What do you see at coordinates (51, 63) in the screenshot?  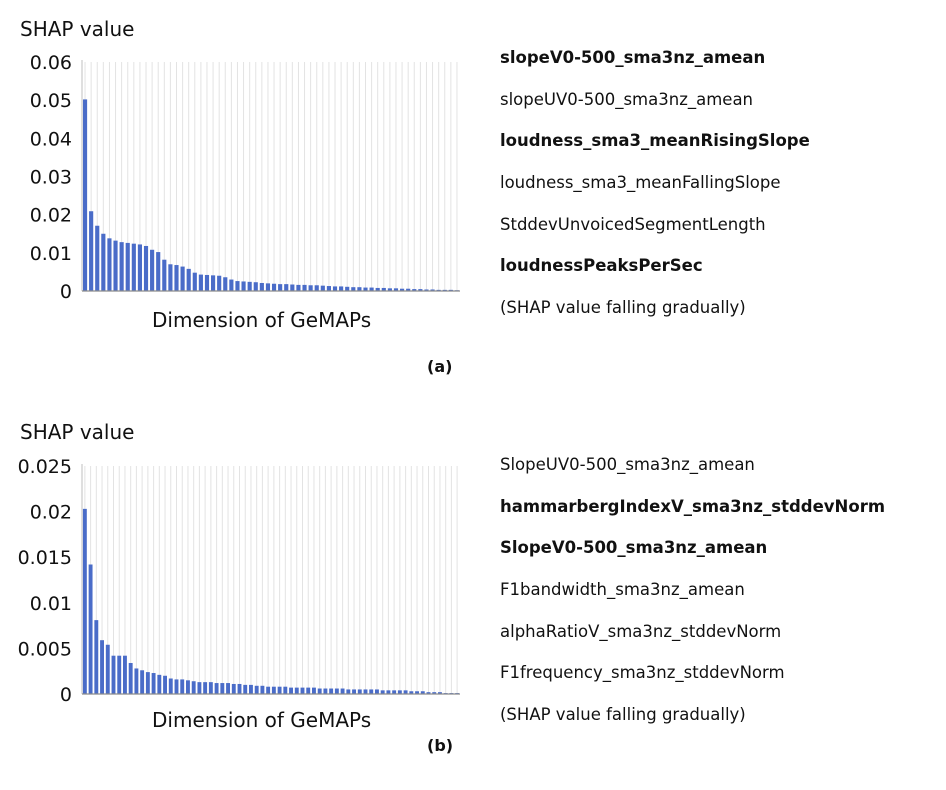 I see `y-tick-label: 0.06` at bounding box center [51, 63].